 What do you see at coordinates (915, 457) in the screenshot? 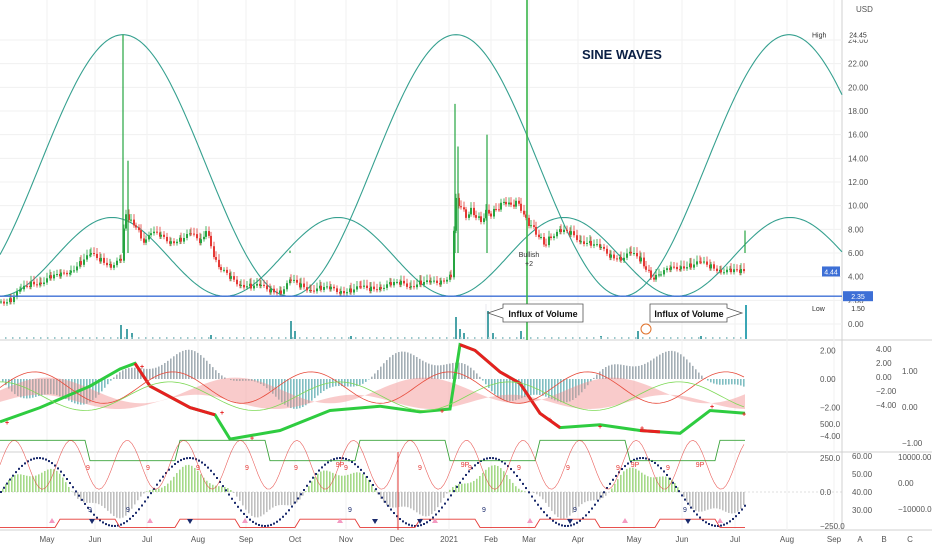
I see `pane2-tick-right-b: 10000.00` at bounding box center [915, 457].